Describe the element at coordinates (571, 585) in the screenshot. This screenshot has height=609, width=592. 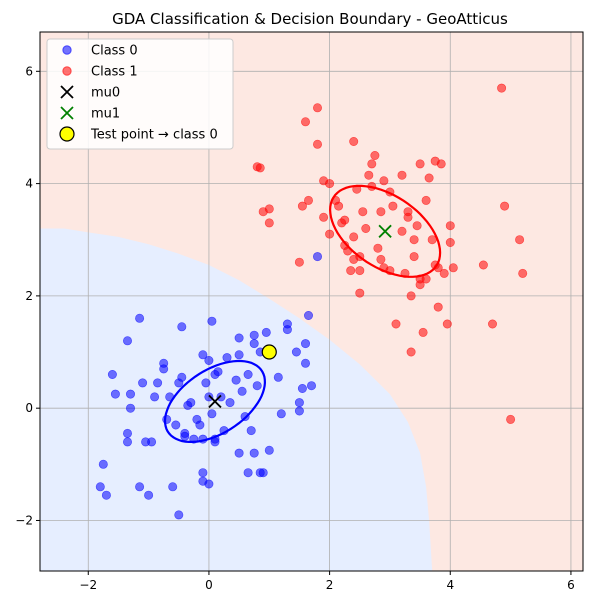
I see `x-tick-label: 6` at that location.